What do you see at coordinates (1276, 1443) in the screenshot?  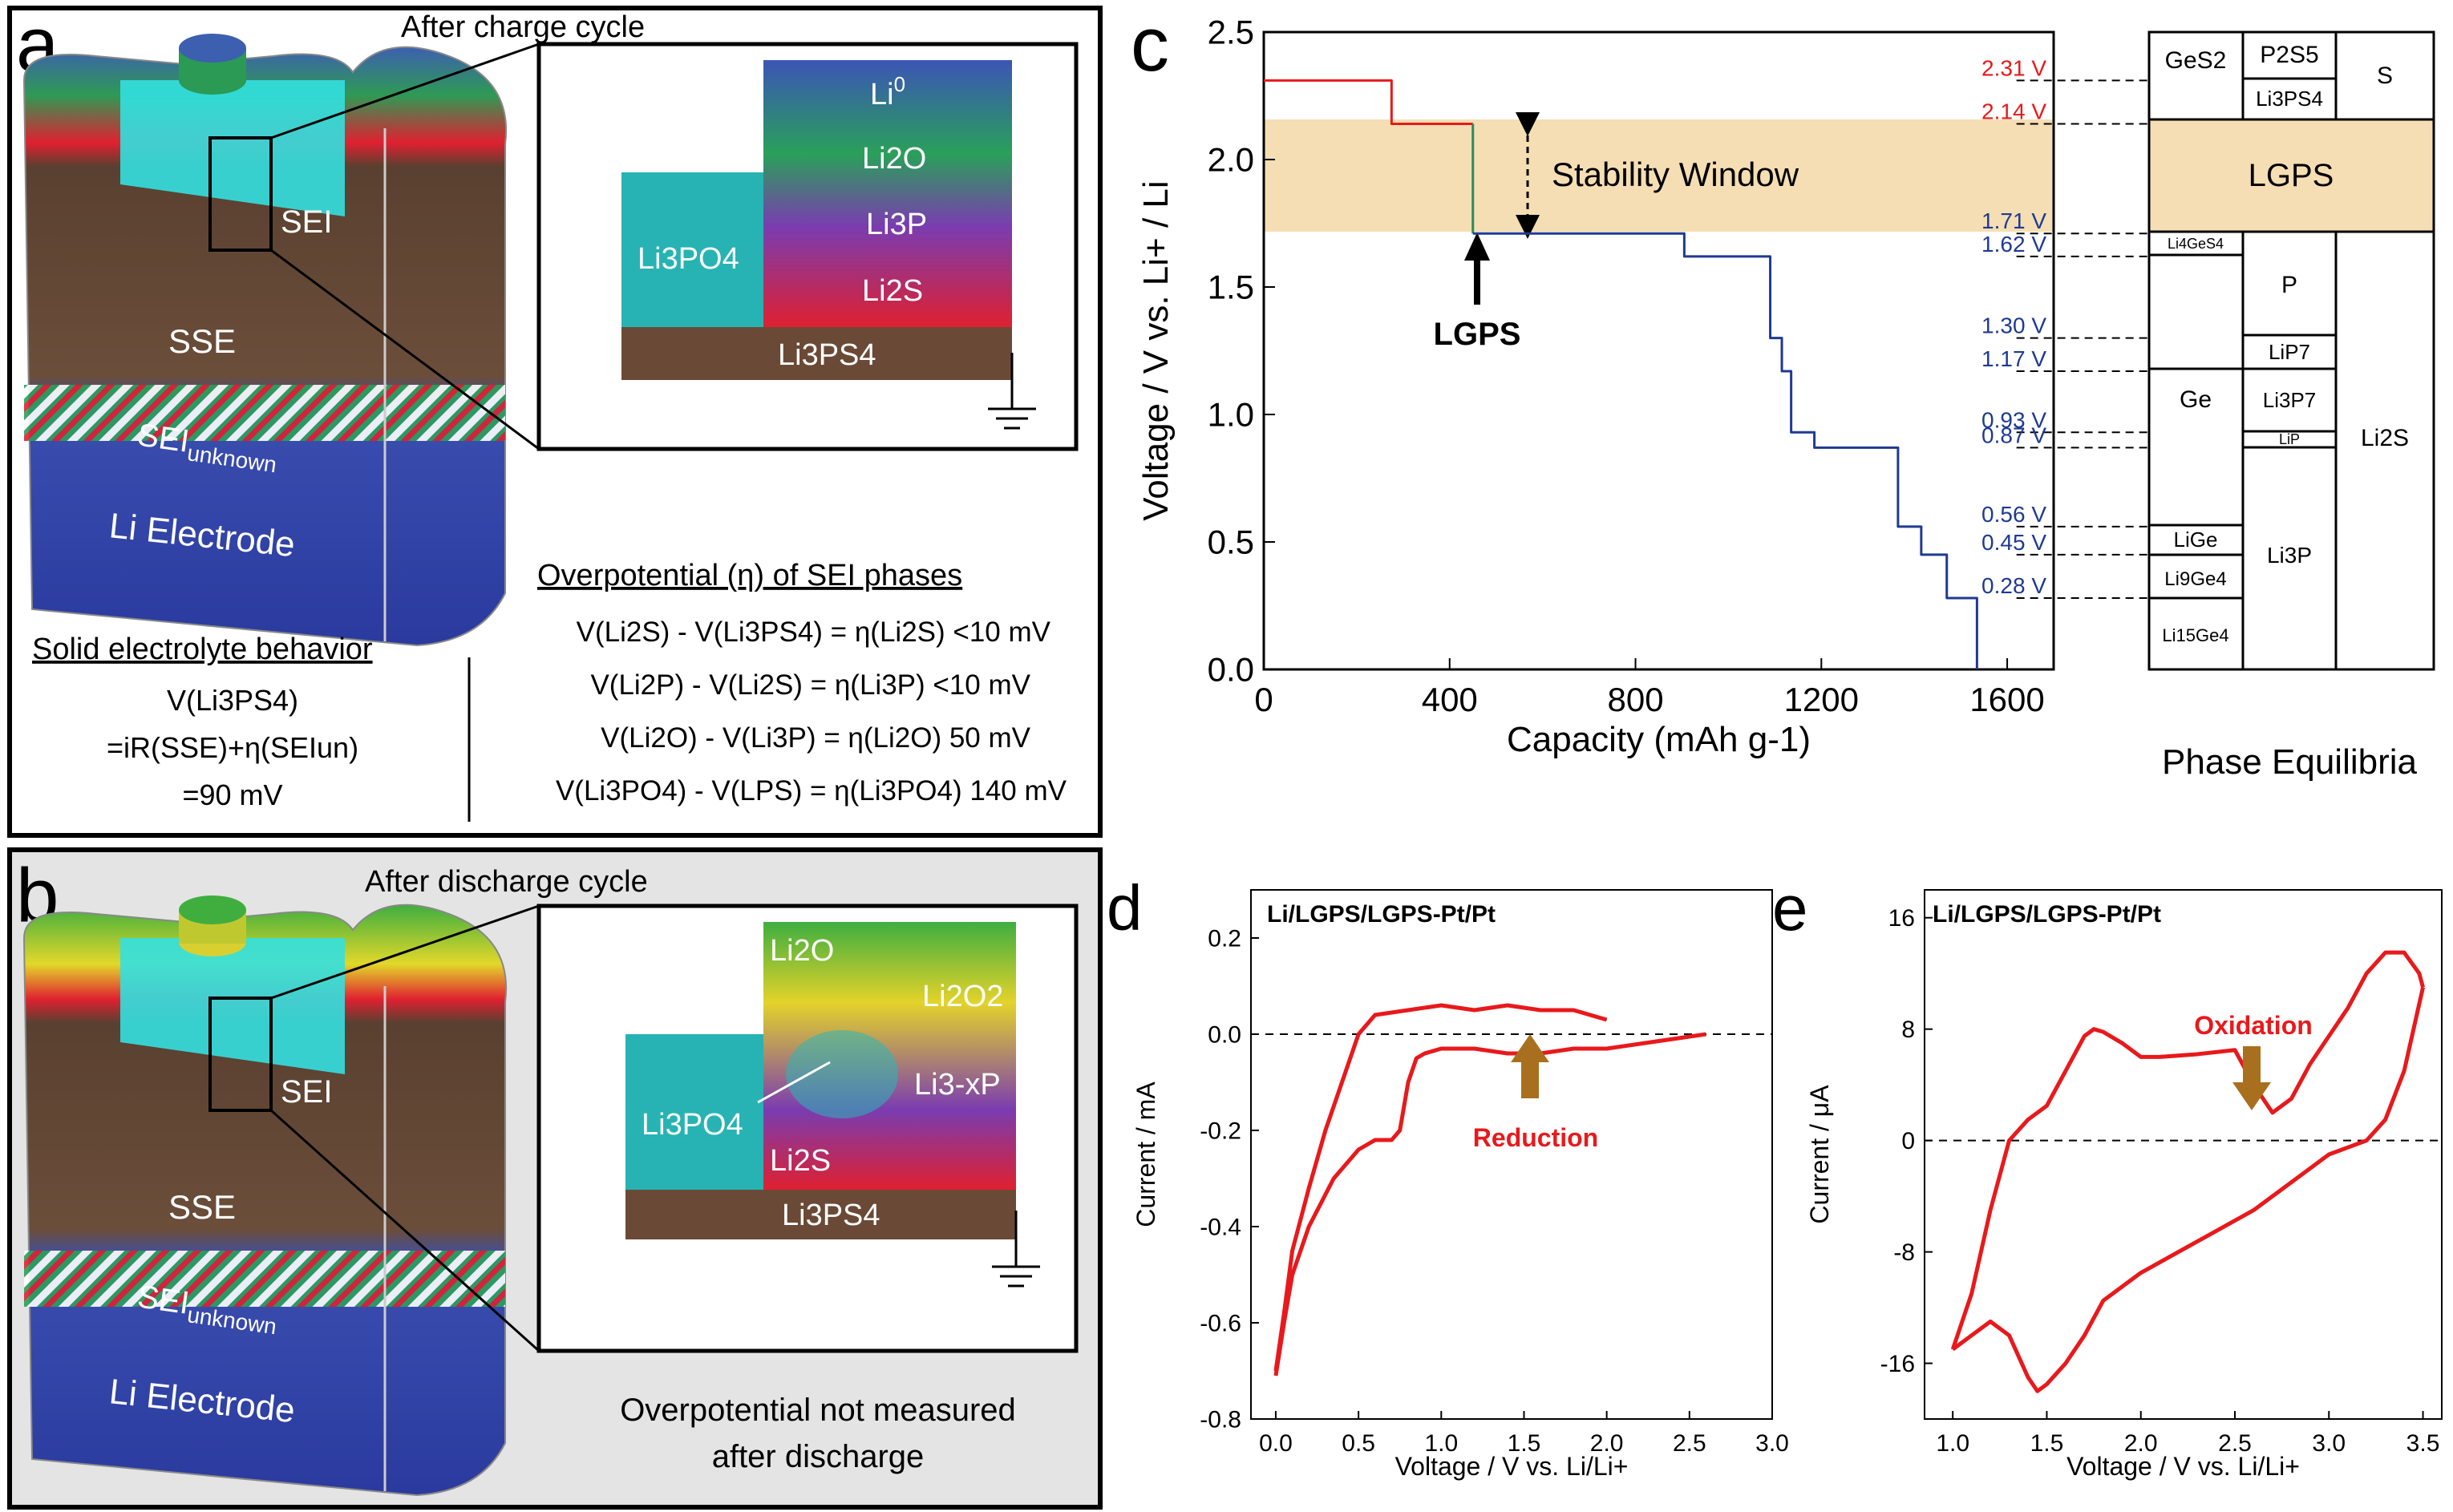 I see `x-tick-label: 0.0` at bounding box center [1276, 1443].